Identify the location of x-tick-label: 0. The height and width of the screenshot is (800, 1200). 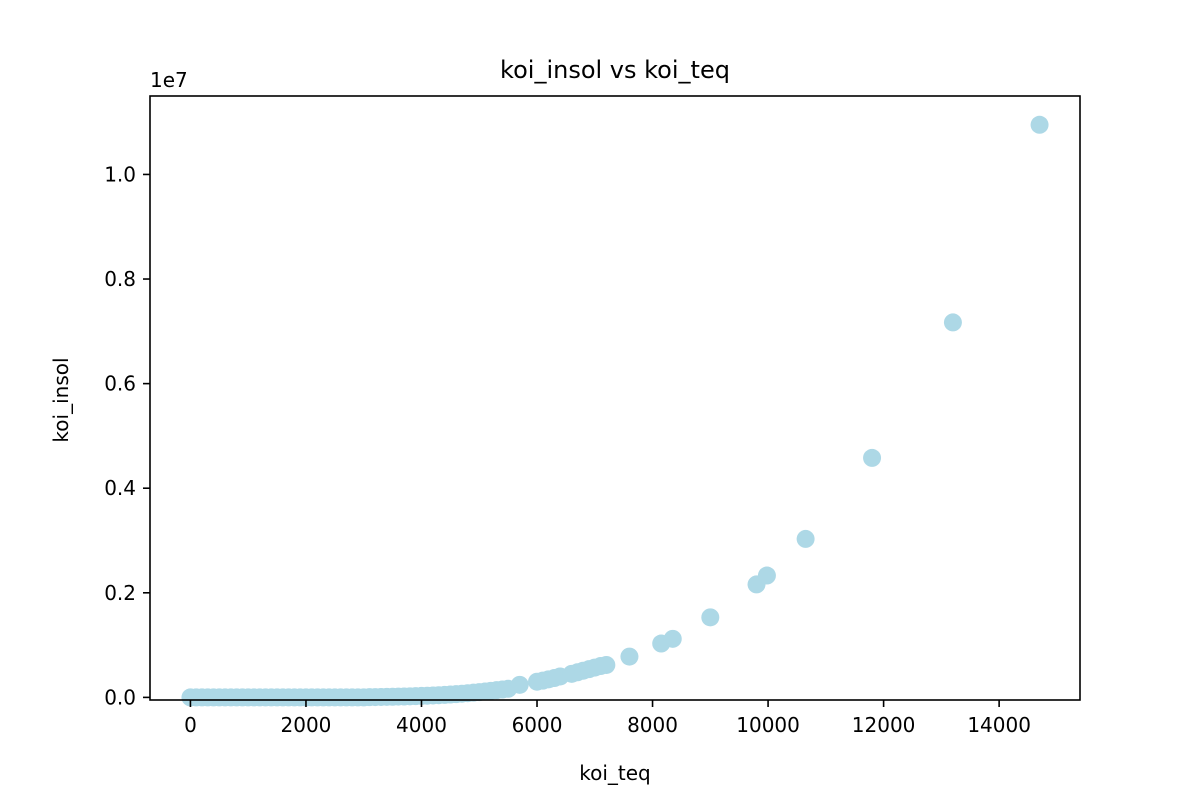
(190, 725).